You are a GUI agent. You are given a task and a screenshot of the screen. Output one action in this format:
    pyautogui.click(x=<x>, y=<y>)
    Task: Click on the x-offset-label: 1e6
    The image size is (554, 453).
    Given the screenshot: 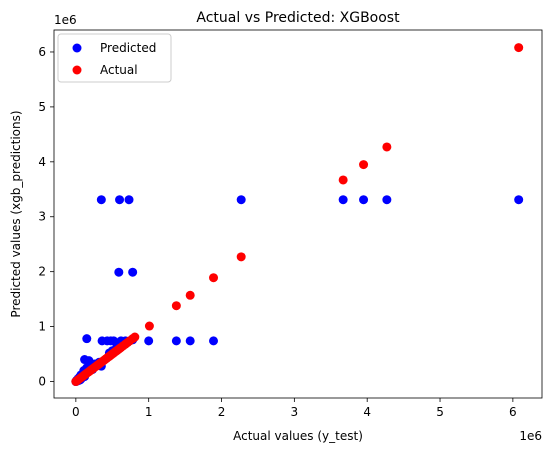 What is the action you would take?
    pyautogui.click(x=530, y=436)
    